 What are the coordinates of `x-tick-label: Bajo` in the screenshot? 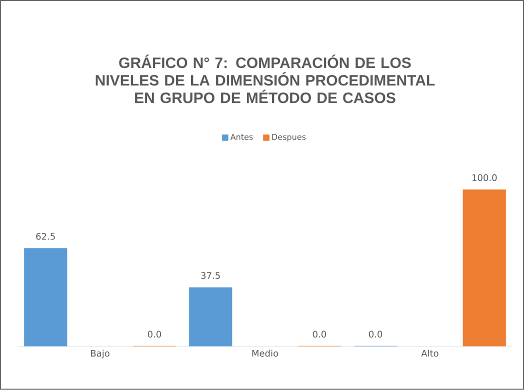 It's located at (100, 354).